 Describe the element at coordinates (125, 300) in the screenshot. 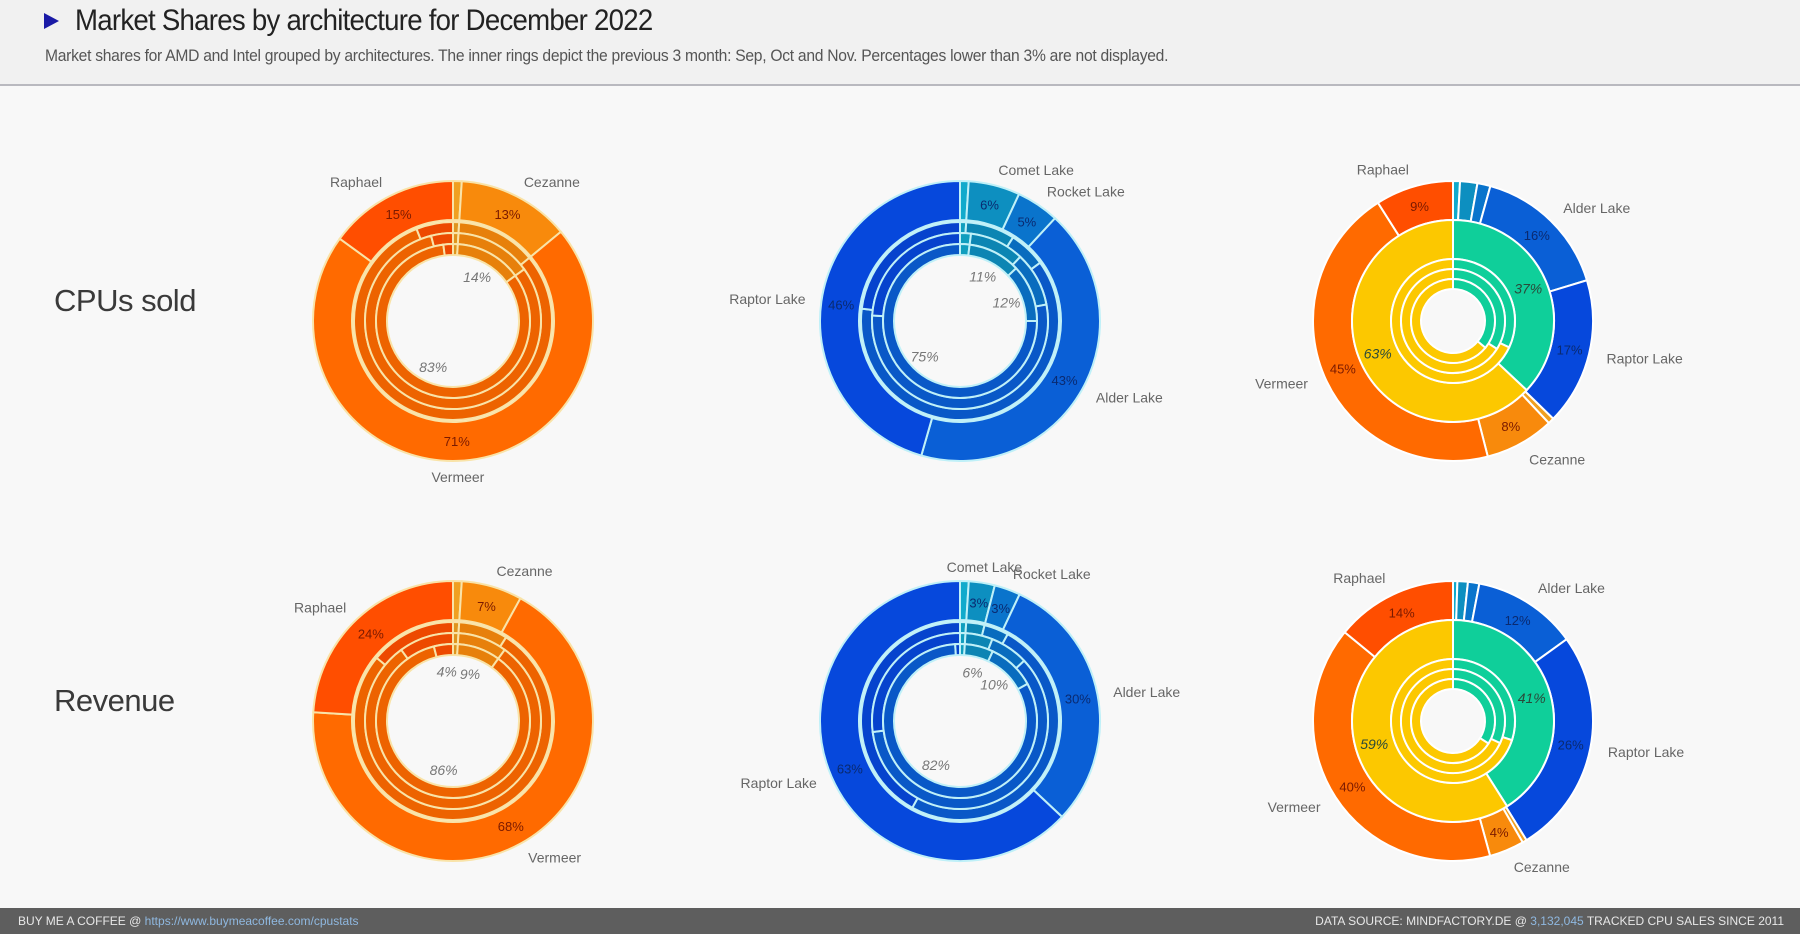

I see `row-label-cpus-sold: CPUs sold` at that location.